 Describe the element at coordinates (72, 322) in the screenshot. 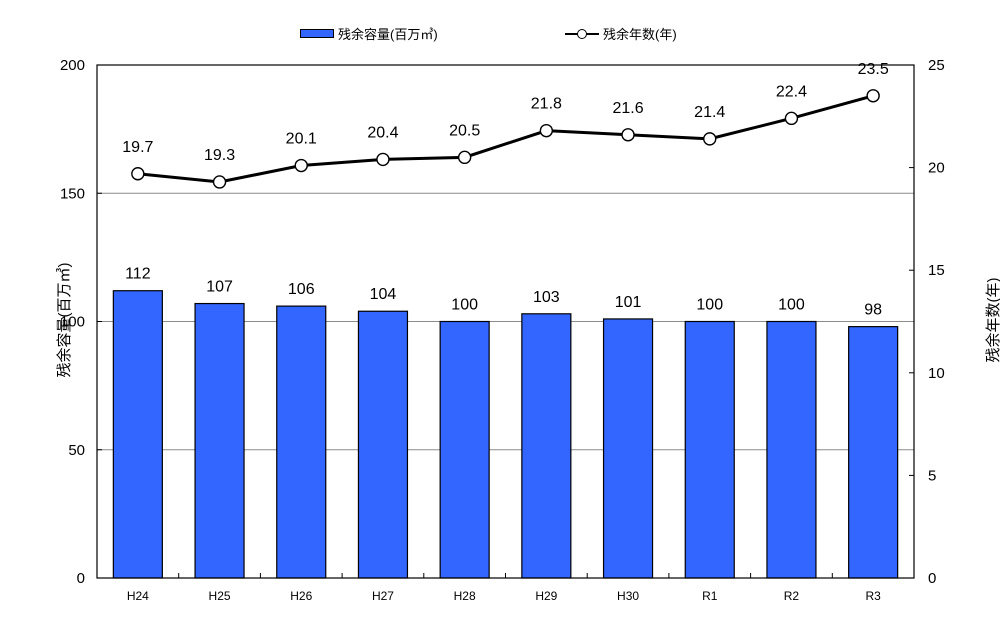

I see `left-y-tick-label: 100` at that location.